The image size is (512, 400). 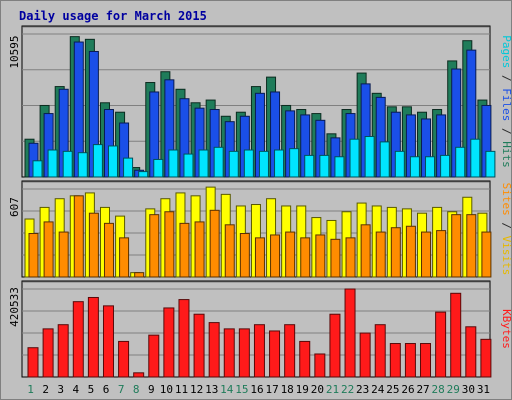 I want to click on legend-part: Hits, so click(x=506, y=154).